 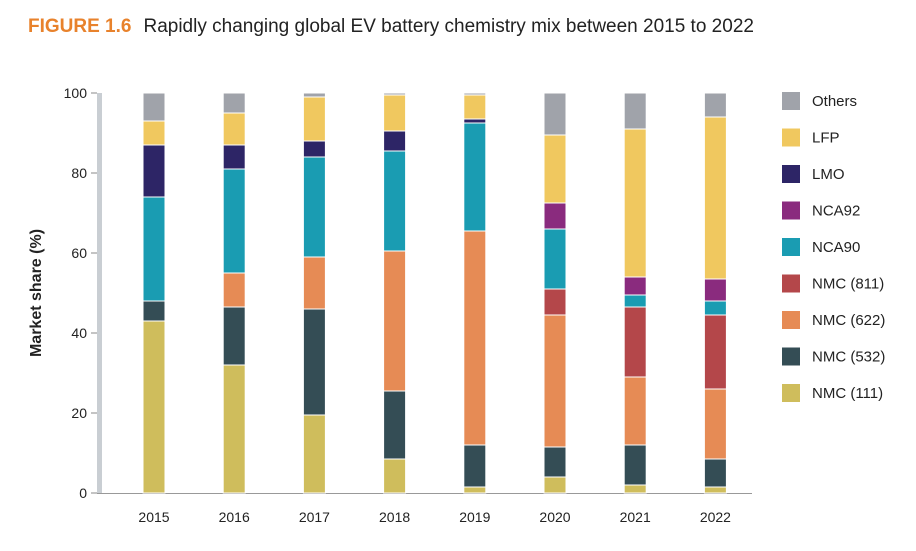 What do you see at coordinates (79, 173) in the screenshot?
I see `y-tick-label: 80` at bounding box center [79, 173].